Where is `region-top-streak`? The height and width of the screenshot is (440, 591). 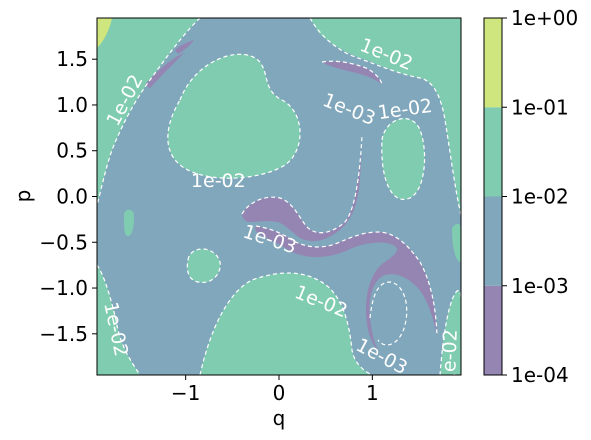 region-top-streak is located at coordinates (165, 70).